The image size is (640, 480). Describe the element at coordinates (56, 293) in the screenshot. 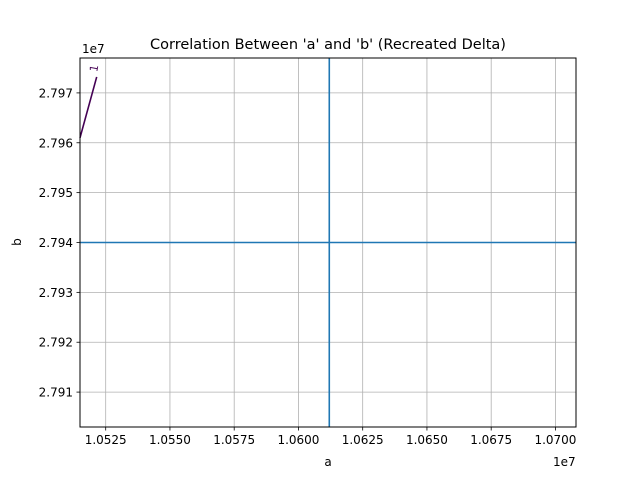

I see `y-tick-label: 2.793` at that location.